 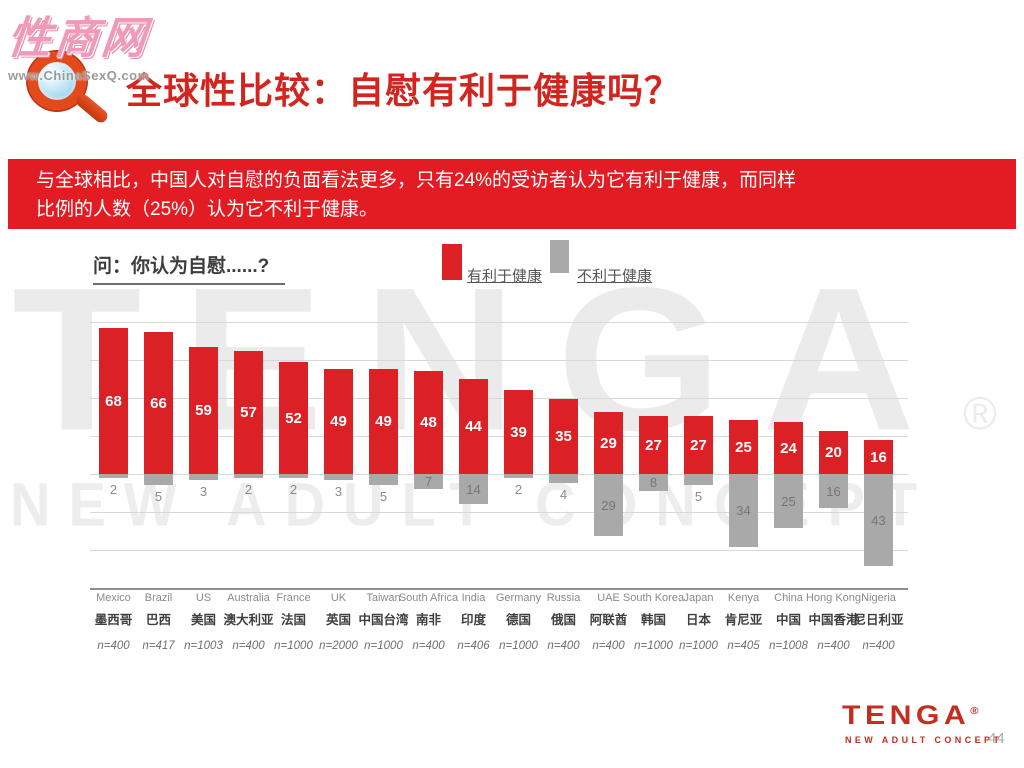 I want to click on positive-bar: 48, so click(x=428, y=422).